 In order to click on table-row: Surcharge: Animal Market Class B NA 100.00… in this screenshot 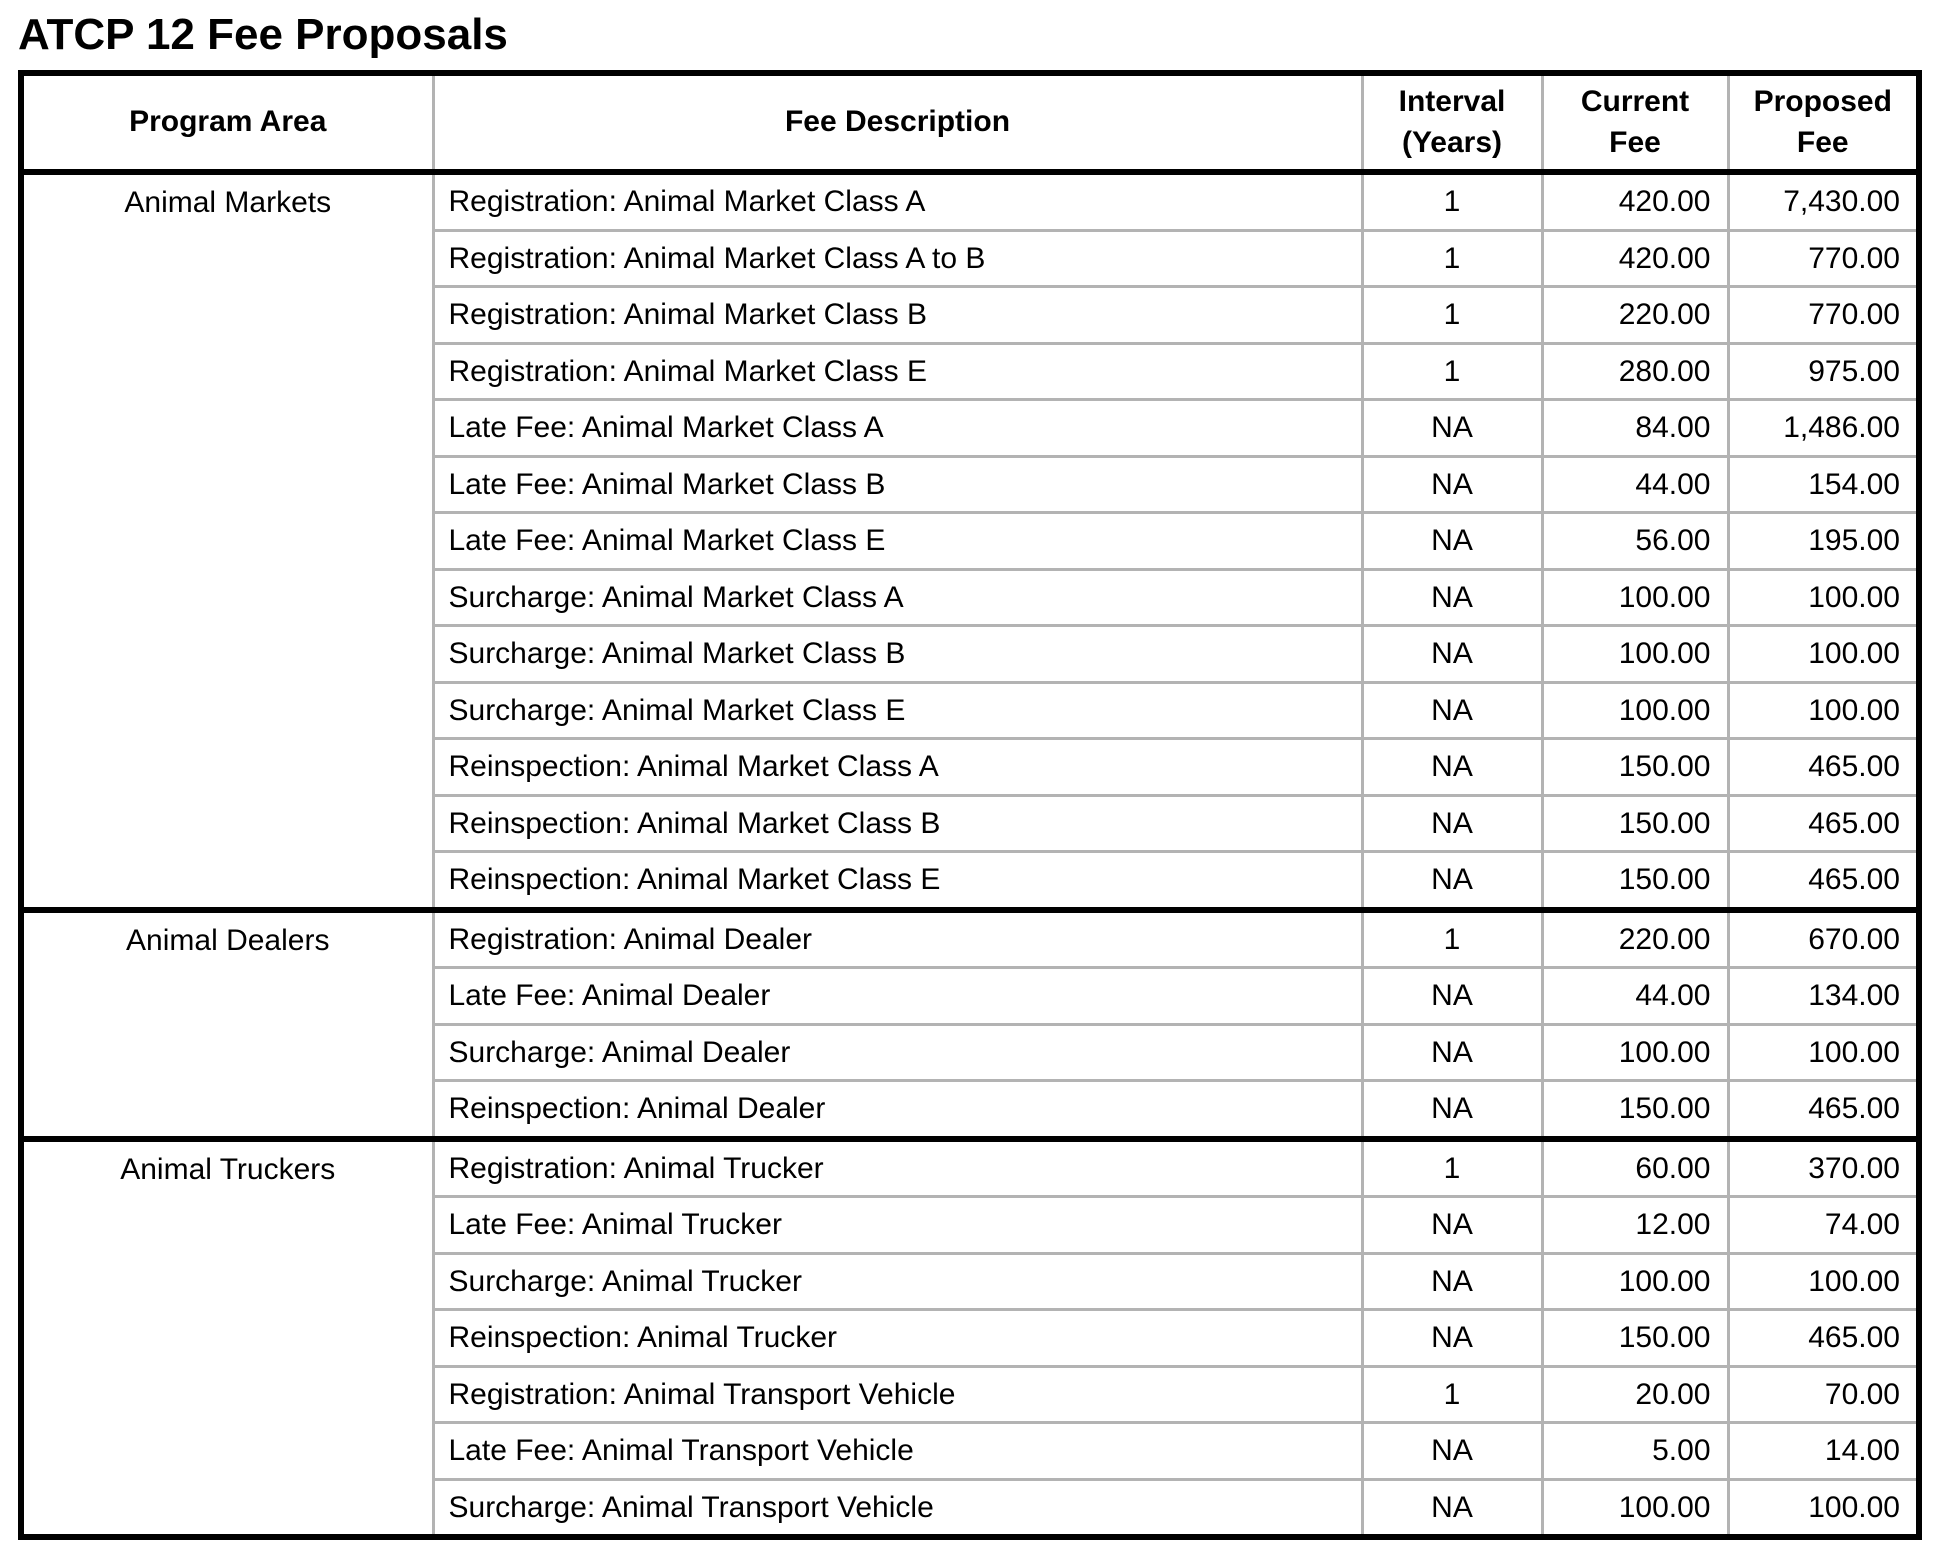, I will do `click(971, 654)`.